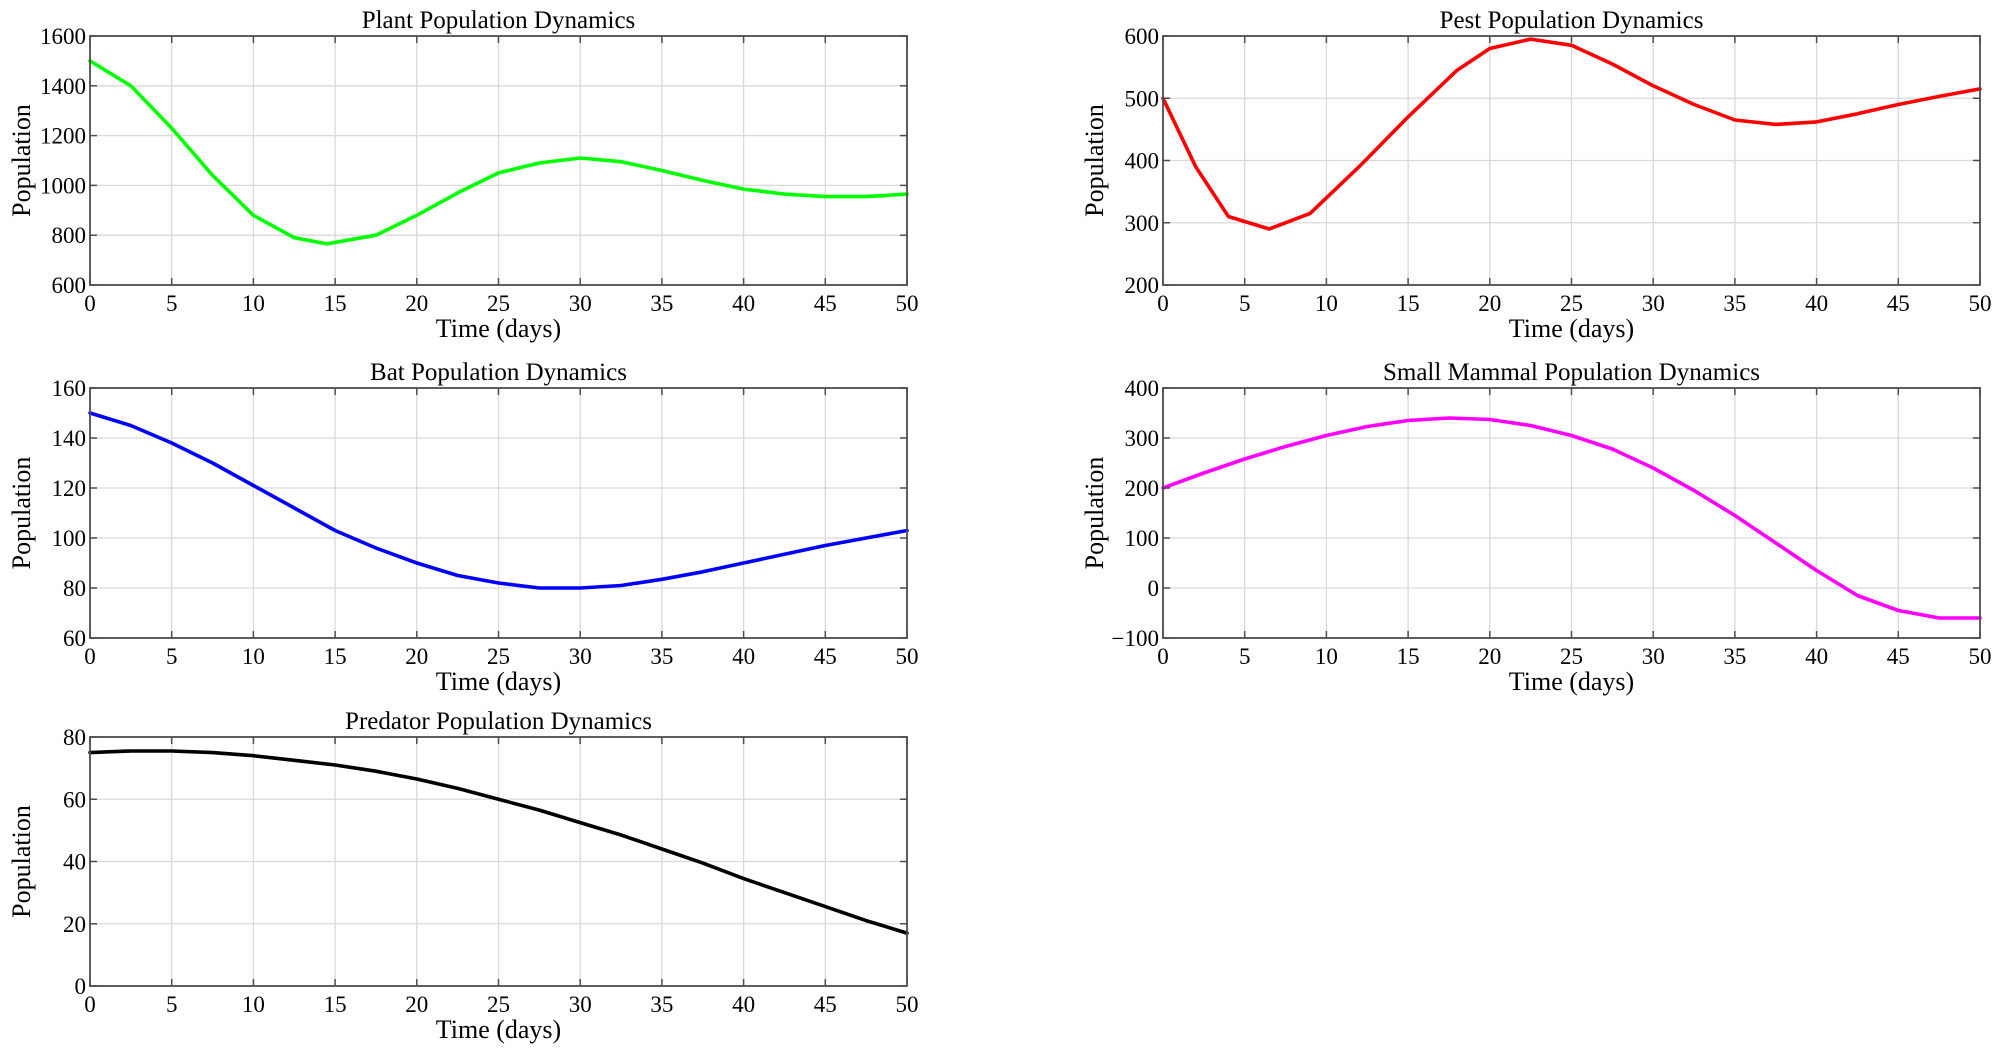 This screenshot has width=1999, height=1061. What do you see at coordinates (1142, 438) in the screenshot?
I see `small-mammal-y-tick-label: 300` at bounding box center [1142, 438].